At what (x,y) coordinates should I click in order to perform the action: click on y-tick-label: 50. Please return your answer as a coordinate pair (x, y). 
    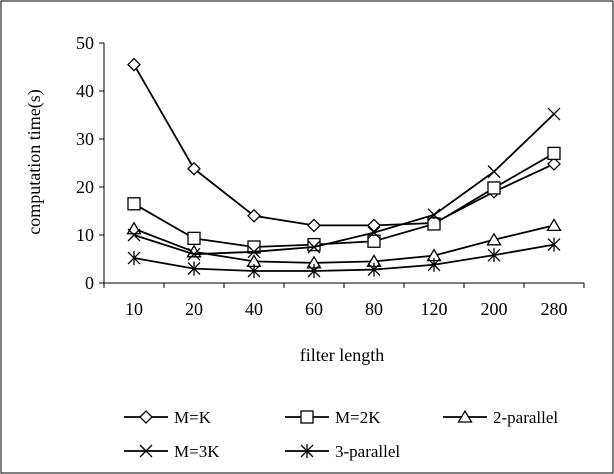
    Looking at the image, I should click on (85, 43).